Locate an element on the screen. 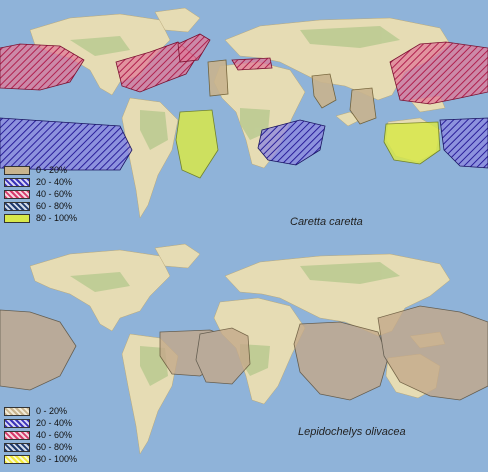  zone-0-20-arabian is located at coordinates (324, 91).